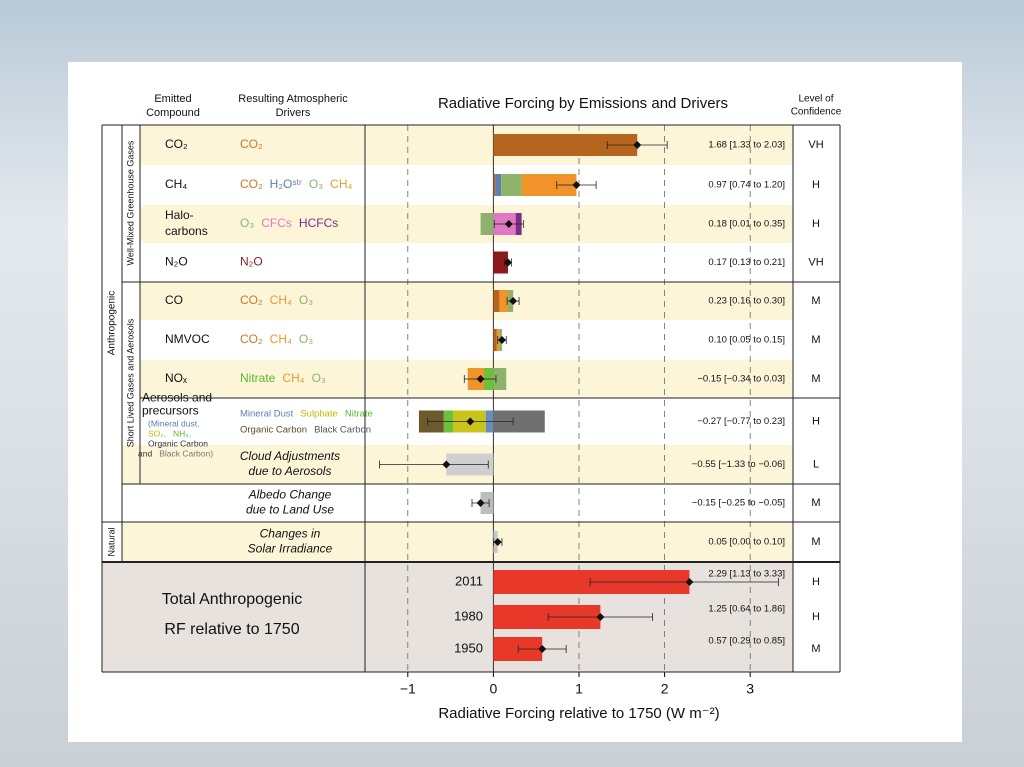 The width and height of the screenshot is (1024, 767). I want to click on group-label: Short Lived Gases and Aerosols, so click(130, 382).